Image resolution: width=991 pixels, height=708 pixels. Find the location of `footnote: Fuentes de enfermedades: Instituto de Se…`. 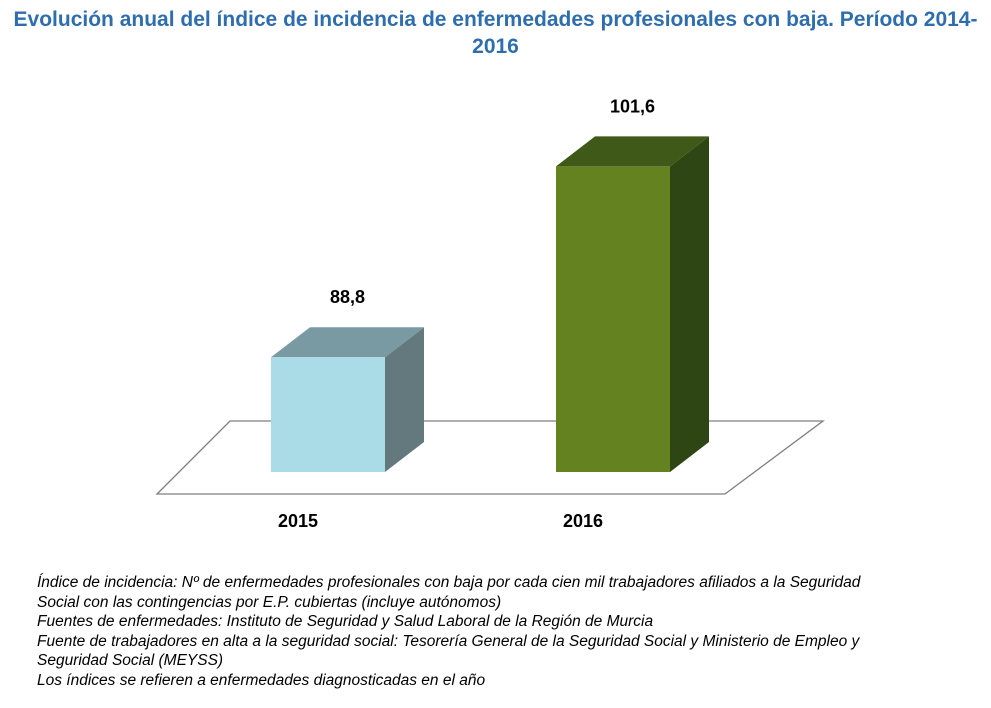

footnote: Fuentes de enfermedades: Instituto de Se… is located at coordinates (345, 621).